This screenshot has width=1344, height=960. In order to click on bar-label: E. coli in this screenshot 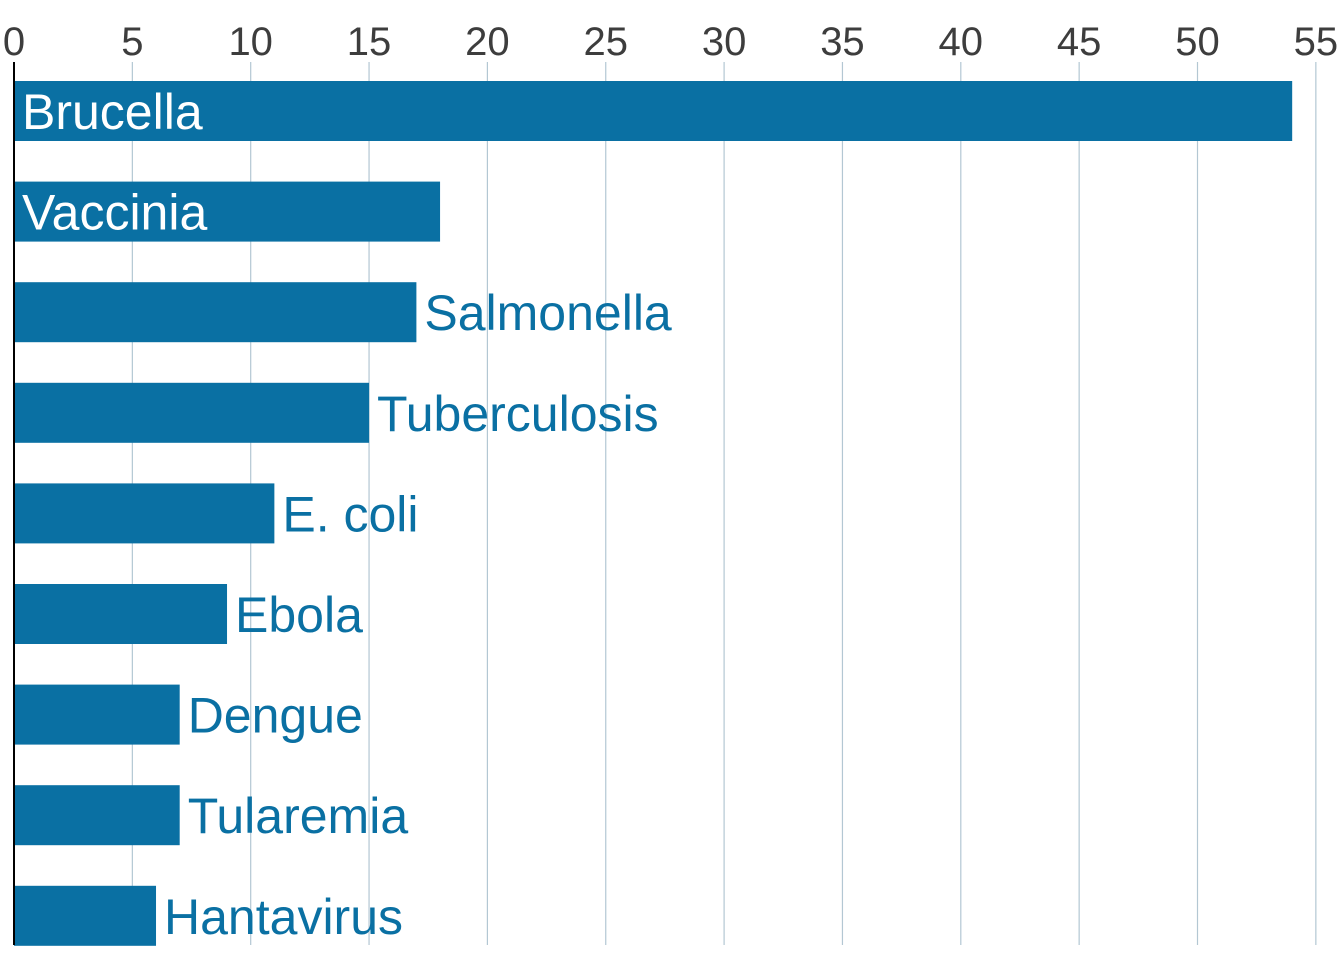, I will do `click(350, 514)`.